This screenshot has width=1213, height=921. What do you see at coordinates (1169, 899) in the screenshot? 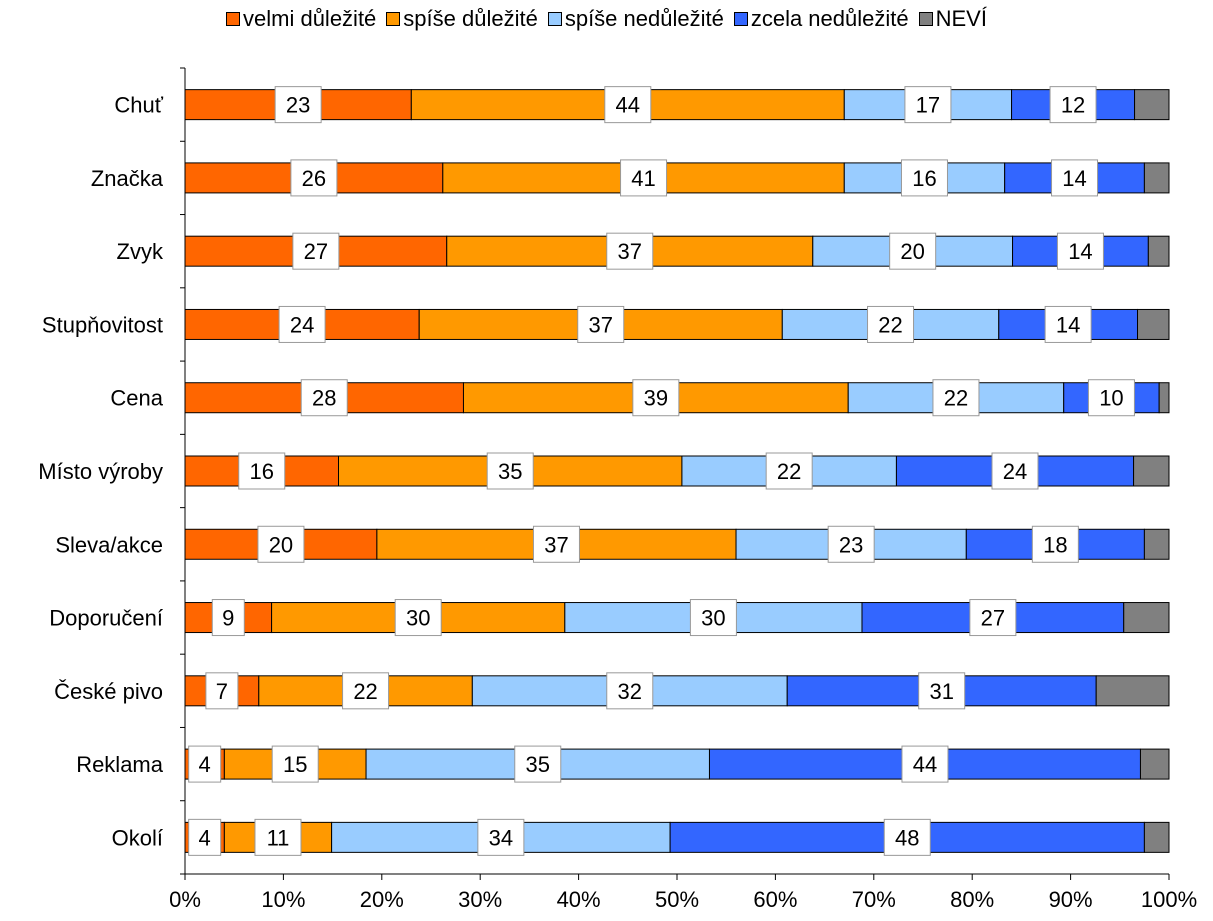
I see `x-tick-label: 100%` at bounding box center [1169, 899].